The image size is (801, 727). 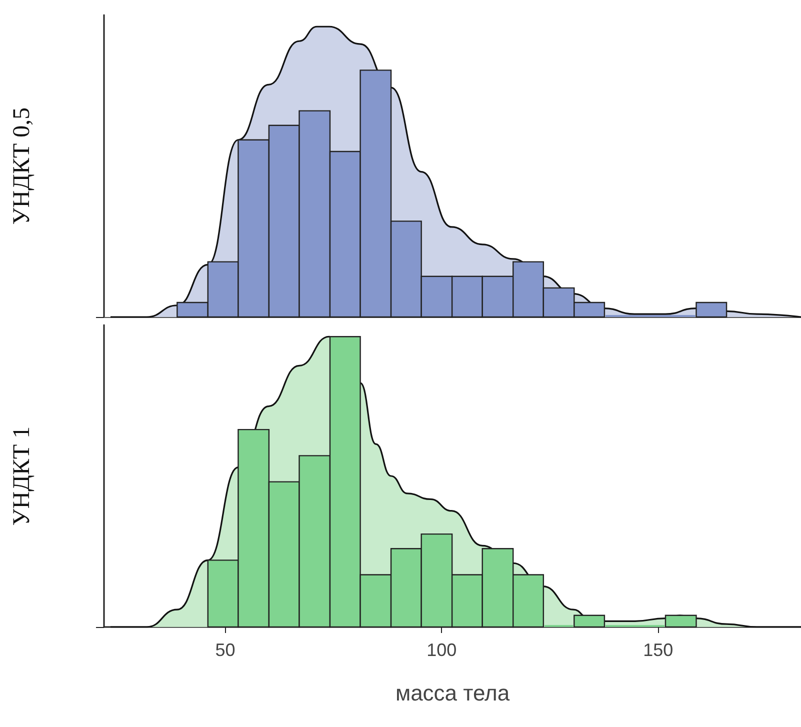 What do you see at coordinates (441, 650) in the screenshot?
I see `x-tick-label: 100` at bounding box center [441, 650].